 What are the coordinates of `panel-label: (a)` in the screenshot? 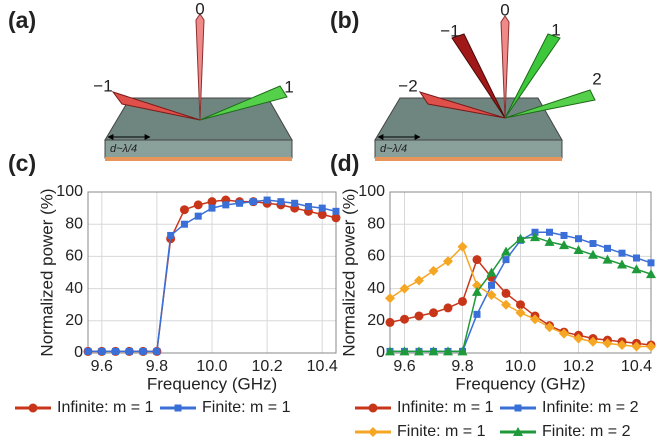 It's located at (22, 20).